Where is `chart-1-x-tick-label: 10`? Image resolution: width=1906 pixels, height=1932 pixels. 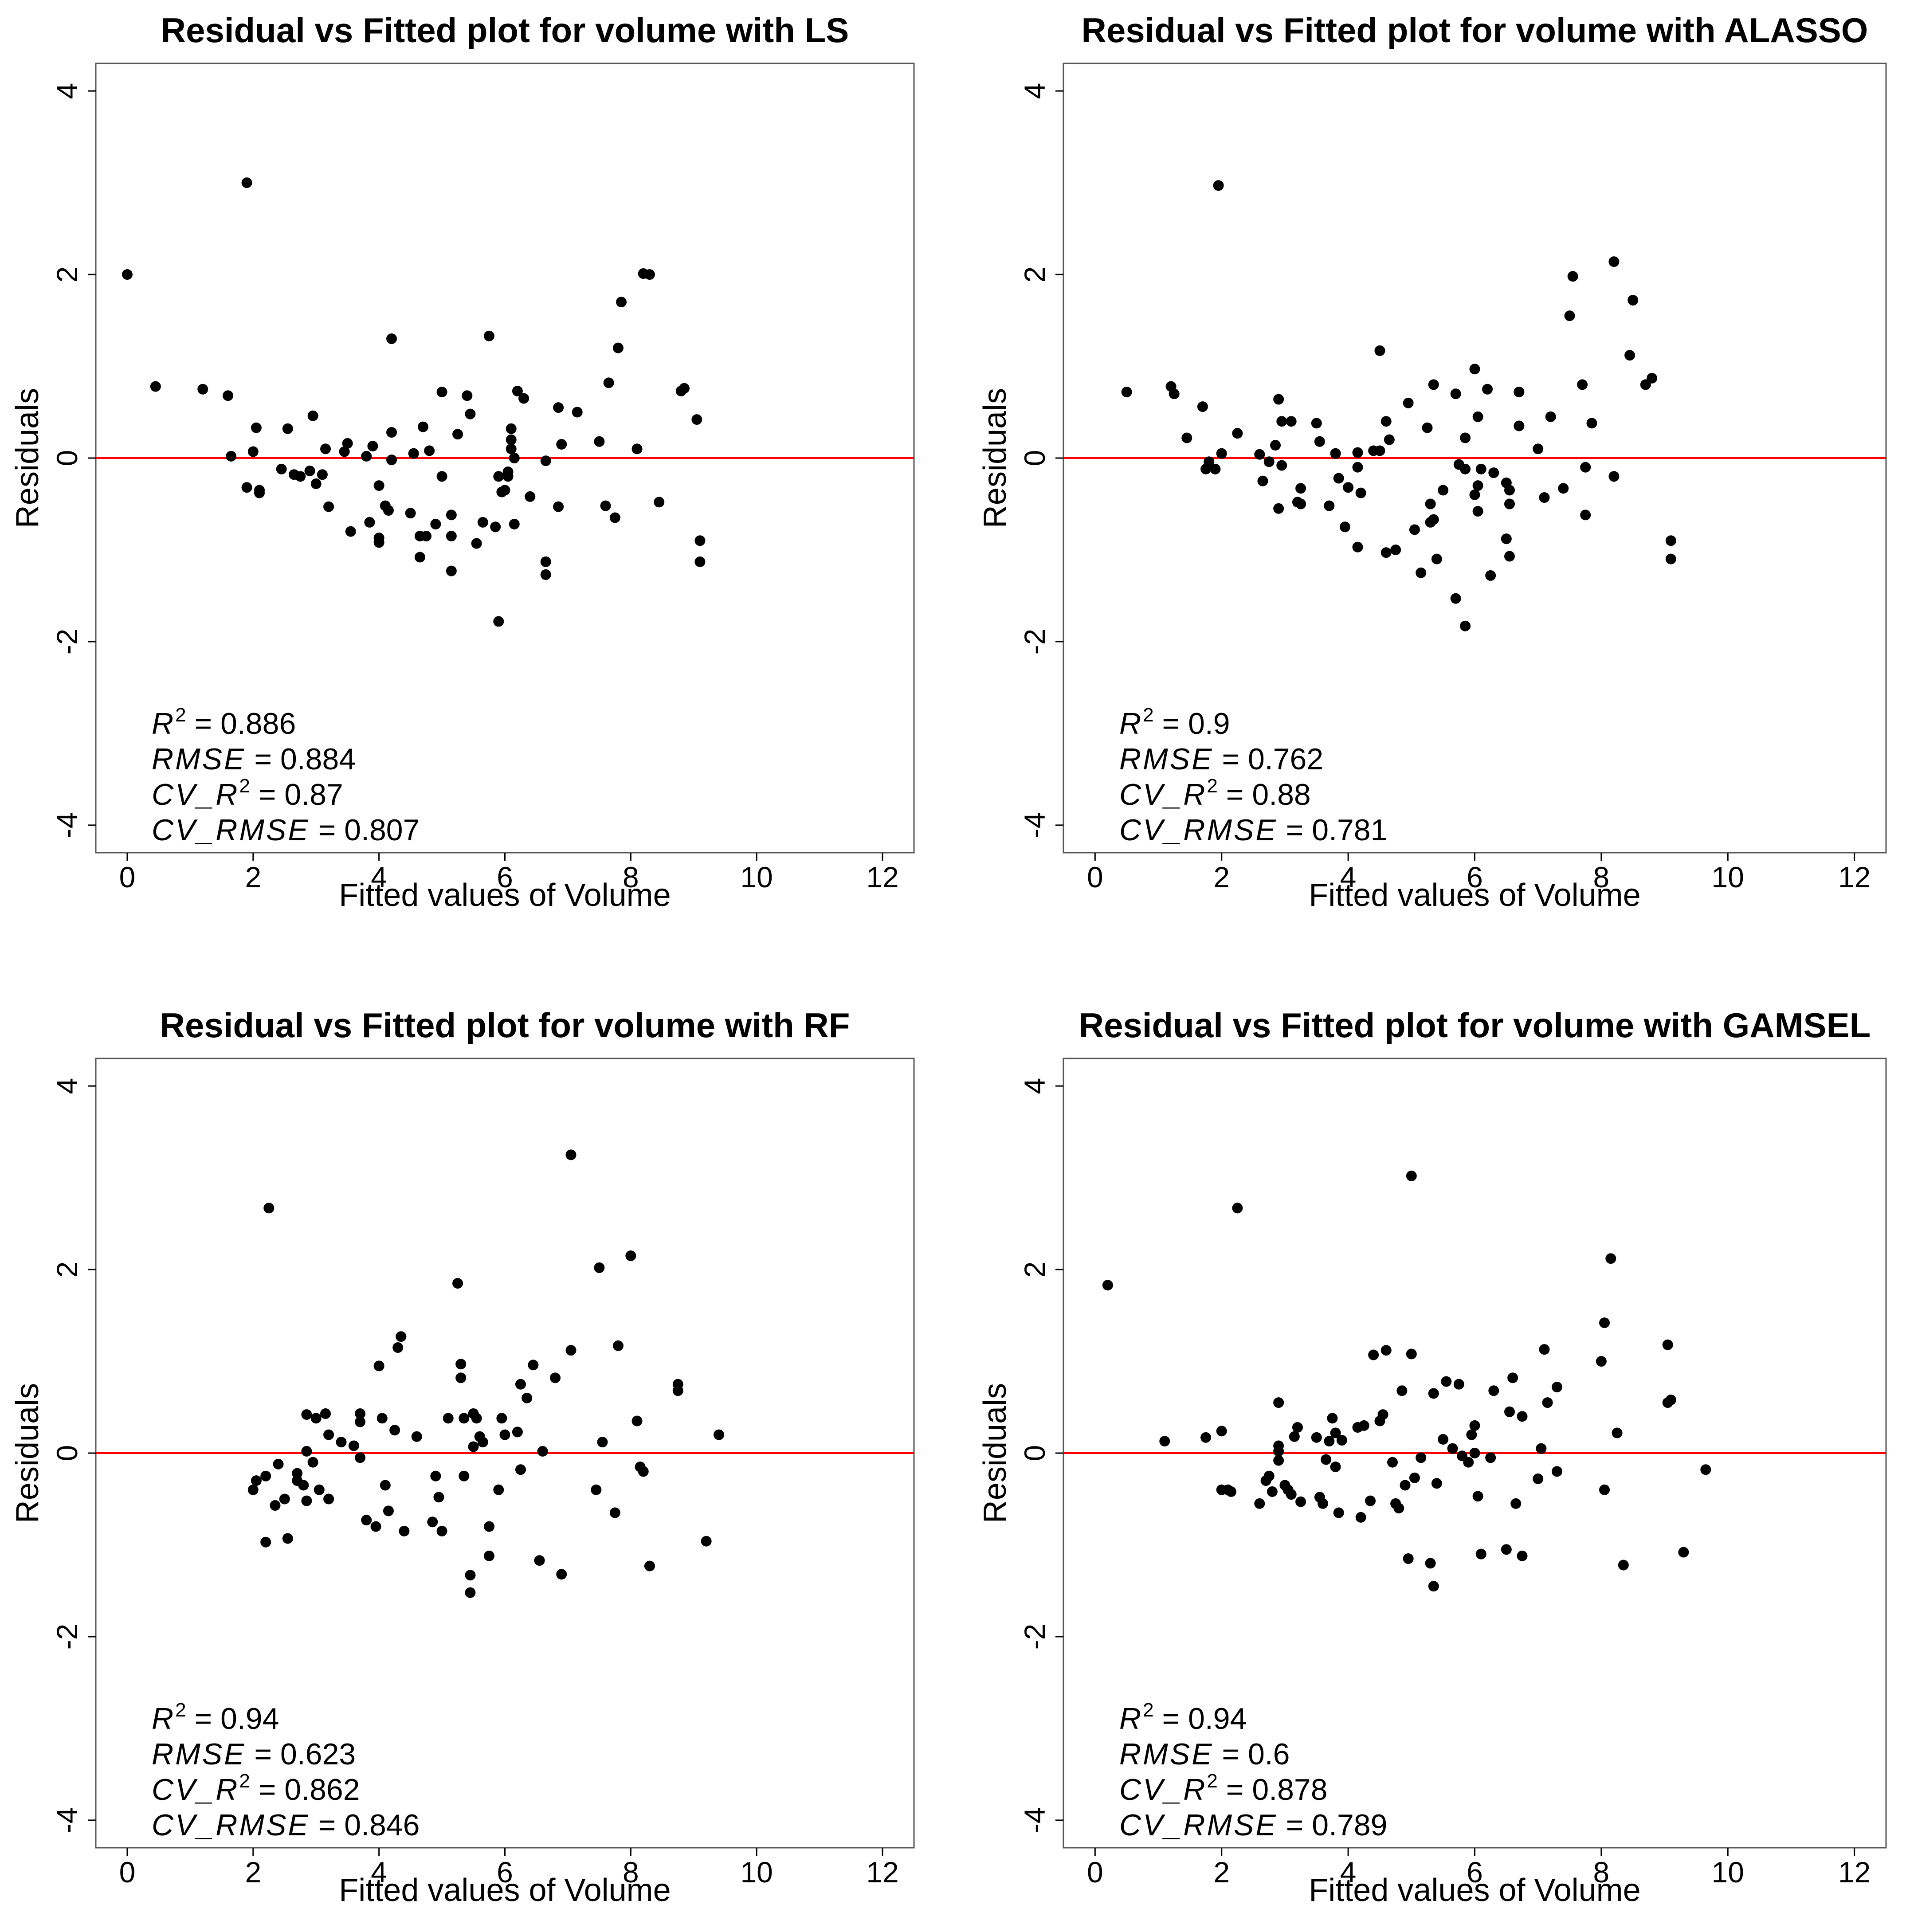
chart-1-x-tick-label: 10 is located at coordinates (756, 877).